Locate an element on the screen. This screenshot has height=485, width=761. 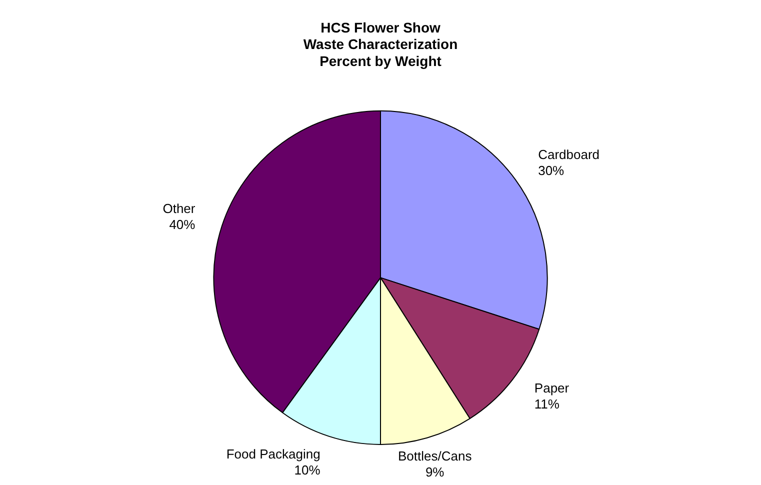
data-label: 30% is located at coordinates (551, 170).